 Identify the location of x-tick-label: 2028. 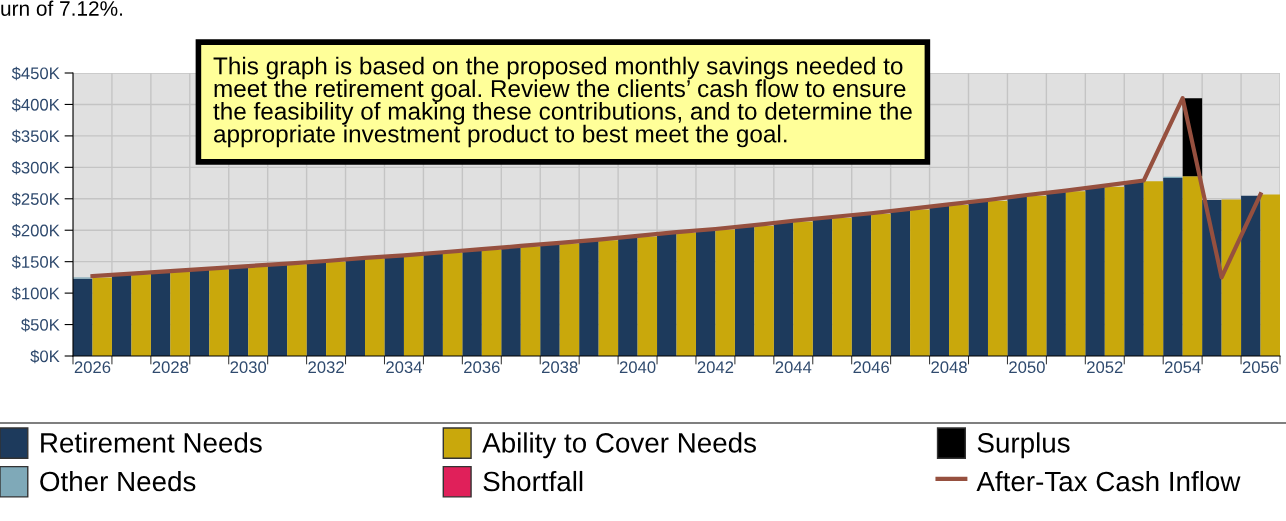
(170, 367).